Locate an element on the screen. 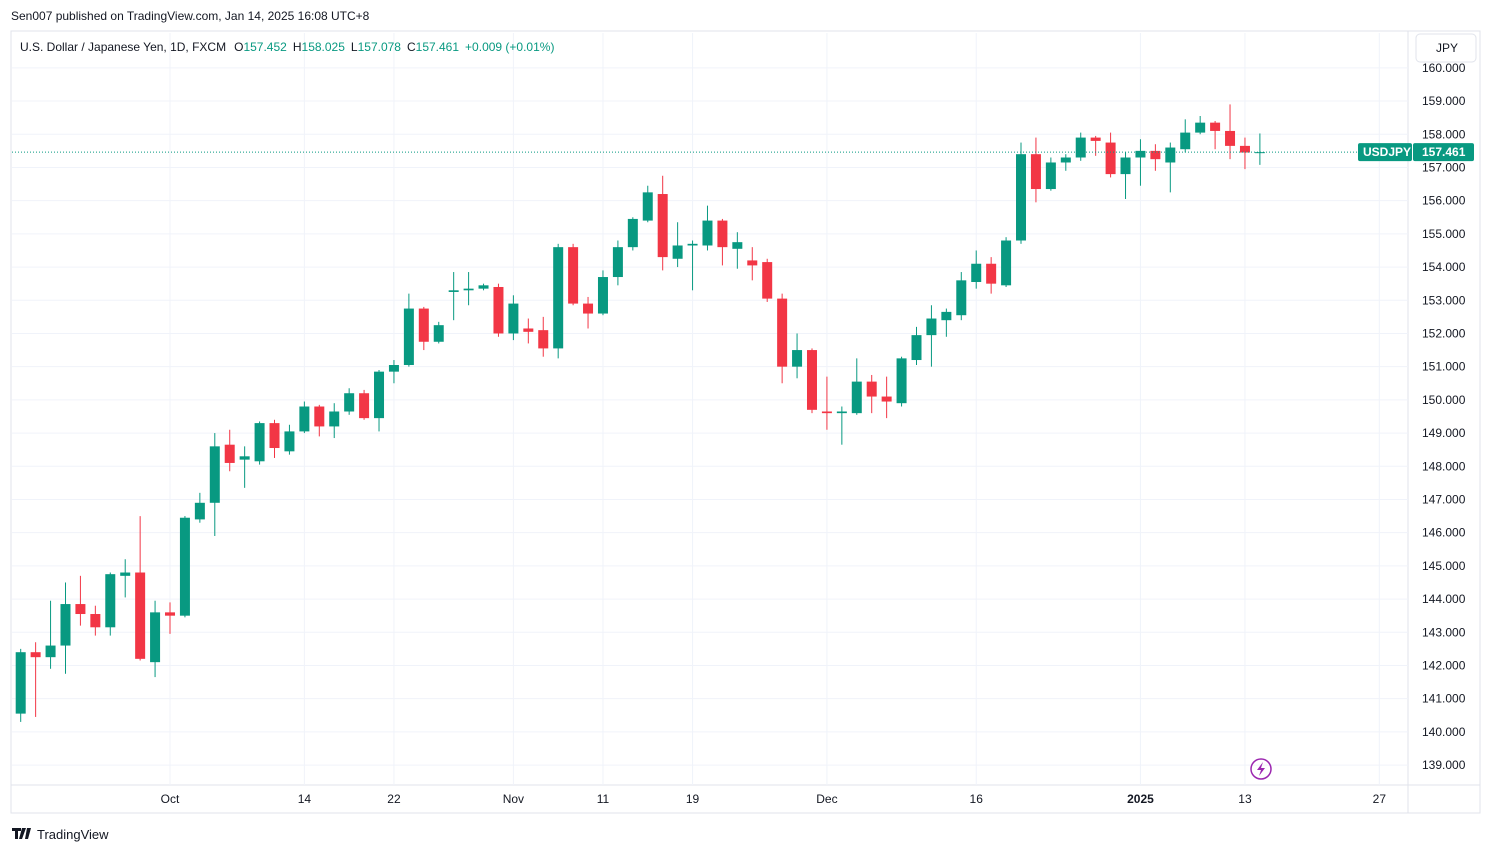 Image resolution: width=1491 pixels, height=853 pixels. y-tick-label: 144.000 is located at coordinates (1444, 599).